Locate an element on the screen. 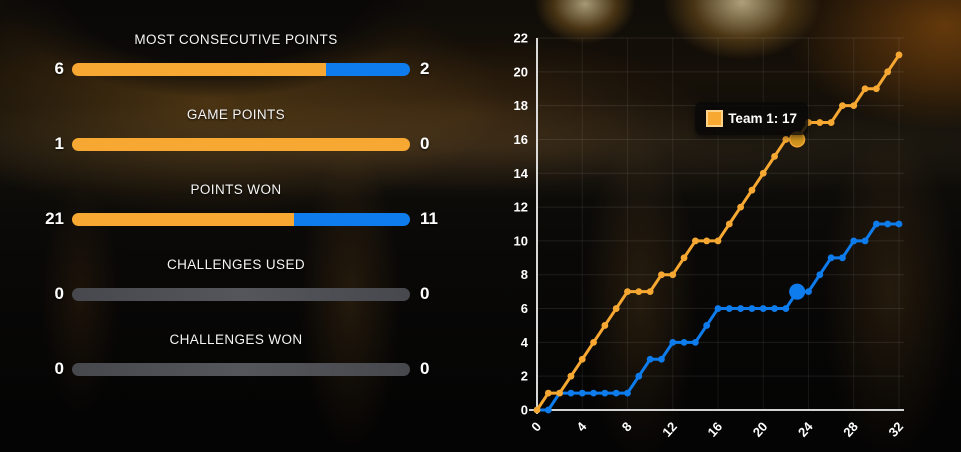  svg-text: 32 is located at coordinates (895, 429).